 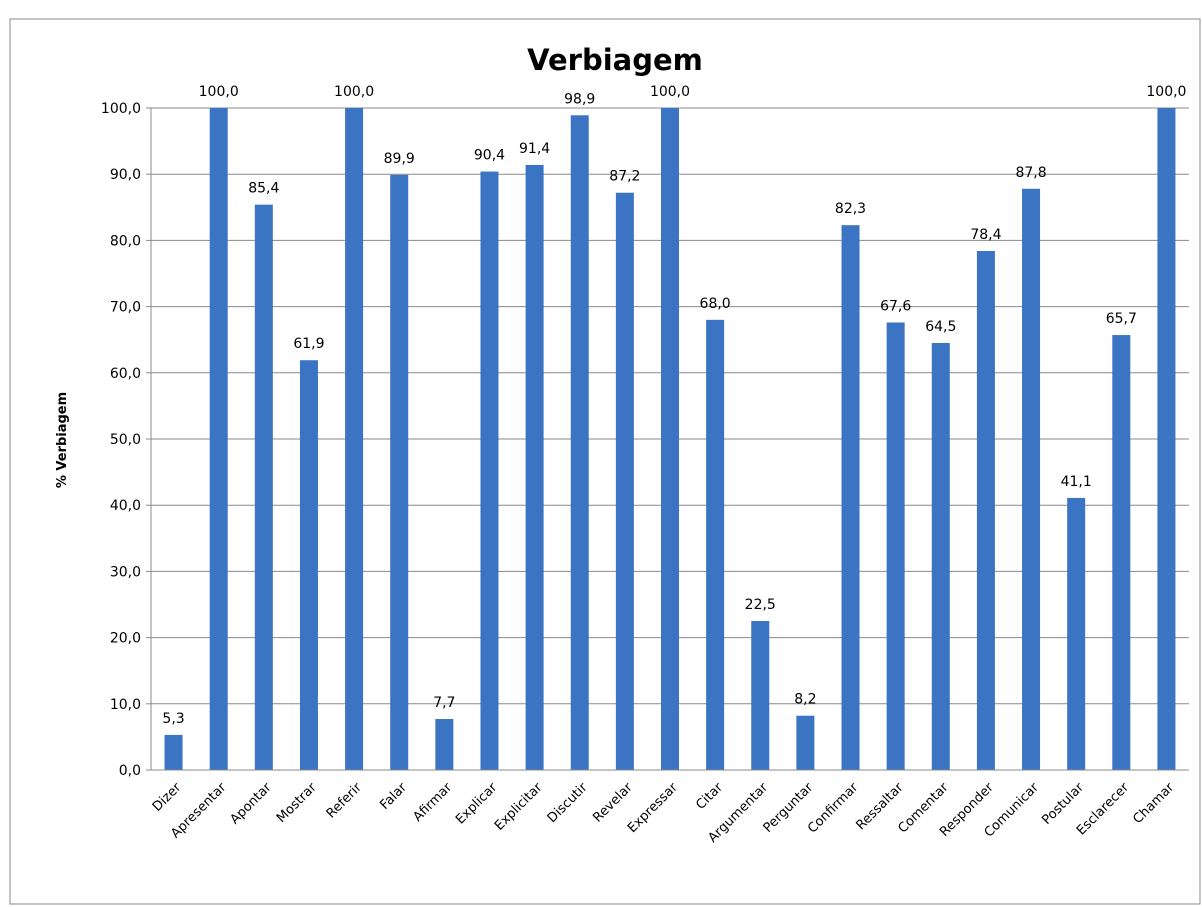 I want to click on data-label: 41,1, so click(x=1076, y=482).